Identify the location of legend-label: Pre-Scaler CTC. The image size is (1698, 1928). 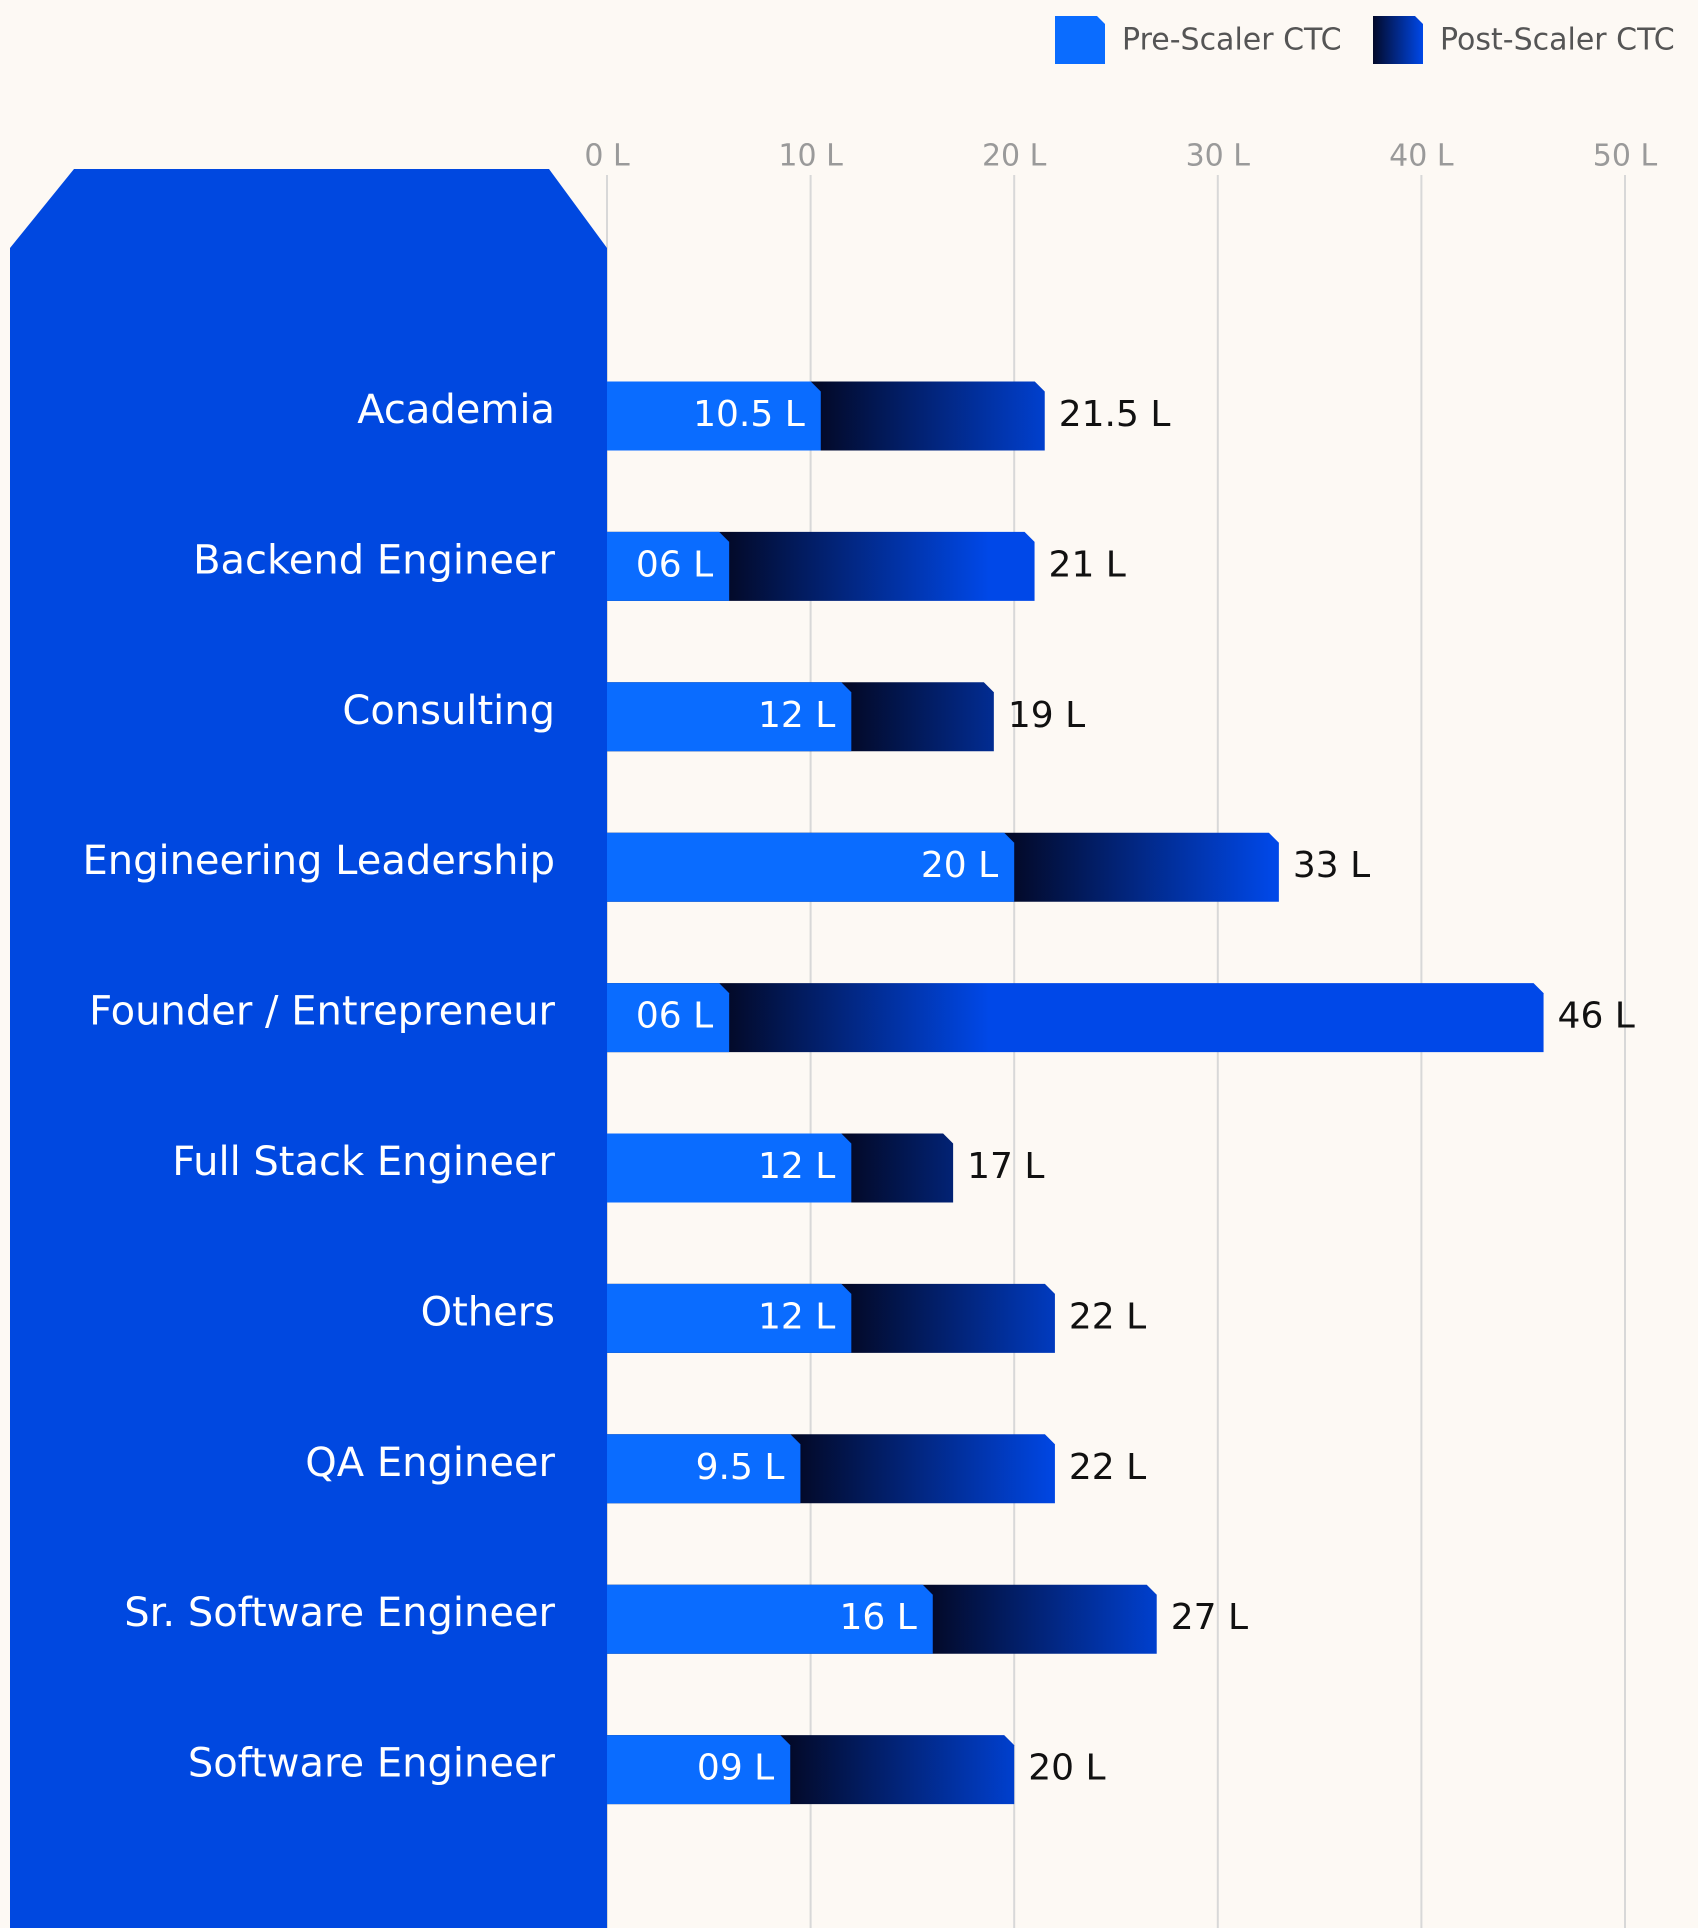
(1232, 40).